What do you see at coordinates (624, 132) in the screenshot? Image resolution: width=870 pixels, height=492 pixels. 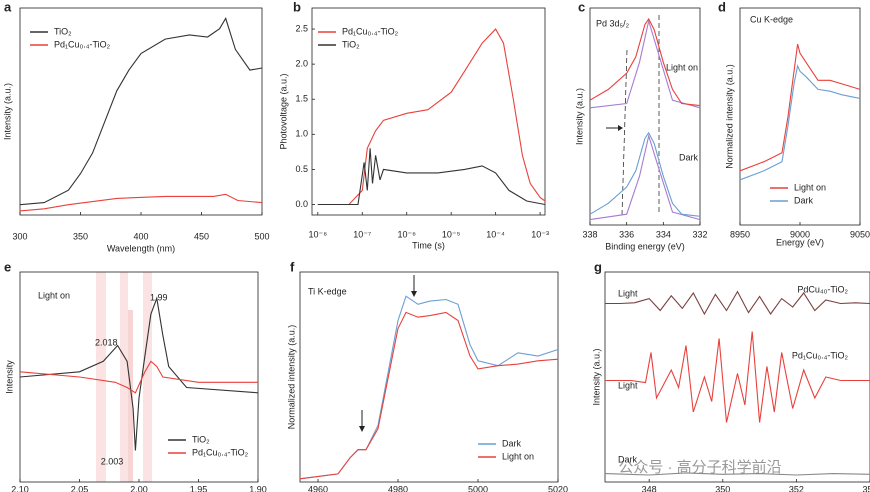 I see `dashed-guide` at bounding box center [624, 132].